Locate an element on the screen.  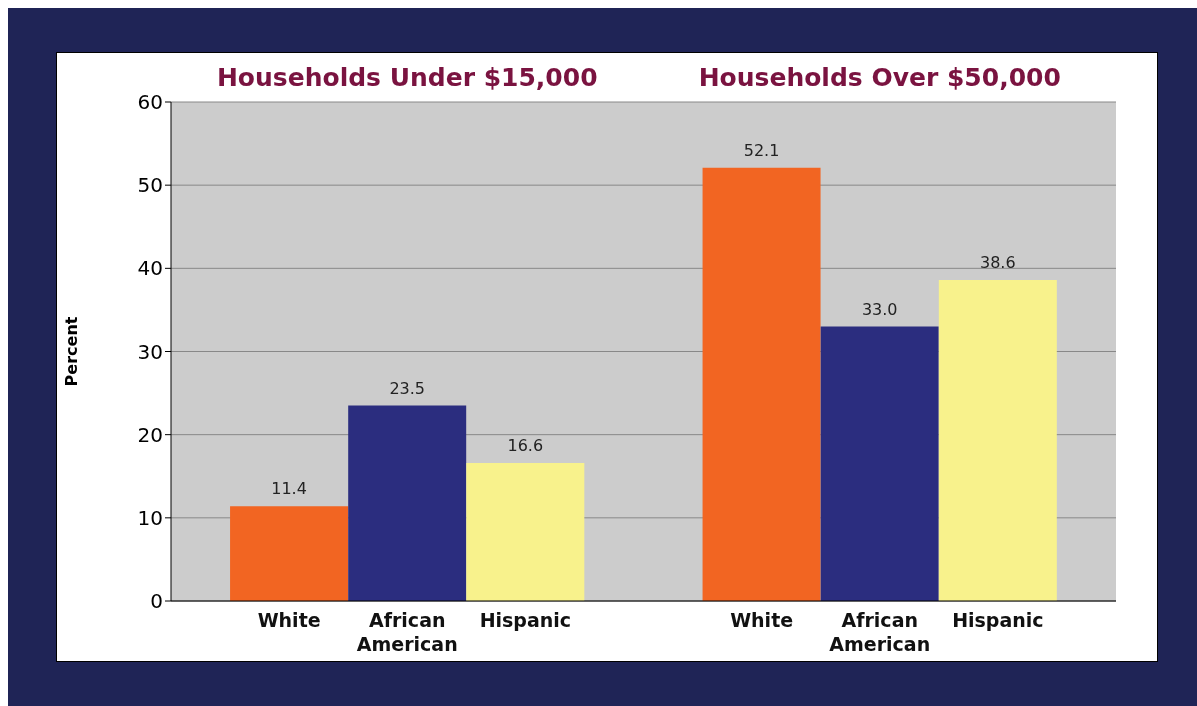
y-tick-label: 50 is located at coordinates (150, 185).